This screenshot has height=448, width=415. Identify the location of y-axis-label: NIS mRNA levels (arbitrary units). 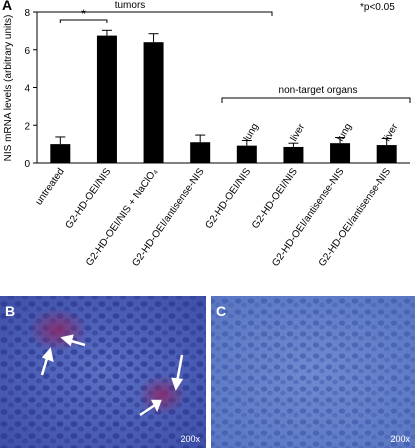
(8, 88).